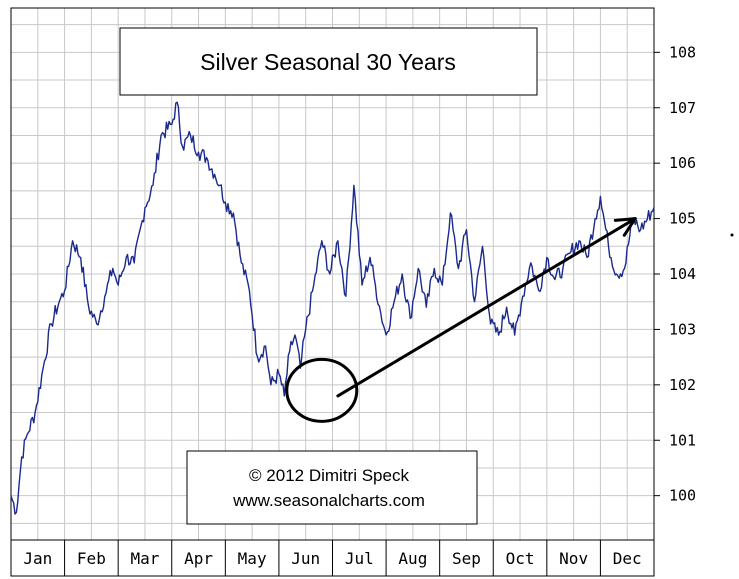 Image resolution: width=739 pixels, height=579 pixels. I want to click on credit-url: www.seasonalcharts.com, so click(328, 500).